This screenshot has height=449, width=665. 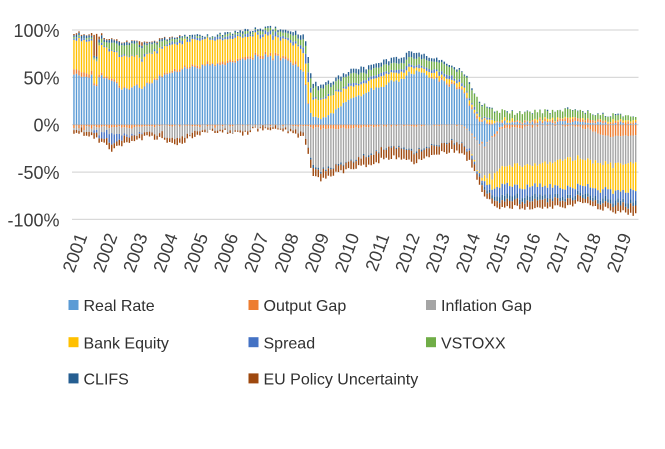 What do you see at coordinates (36, 31) in the screenshot?
I see `svg-text: 100%` at bounding box center [36, 31].